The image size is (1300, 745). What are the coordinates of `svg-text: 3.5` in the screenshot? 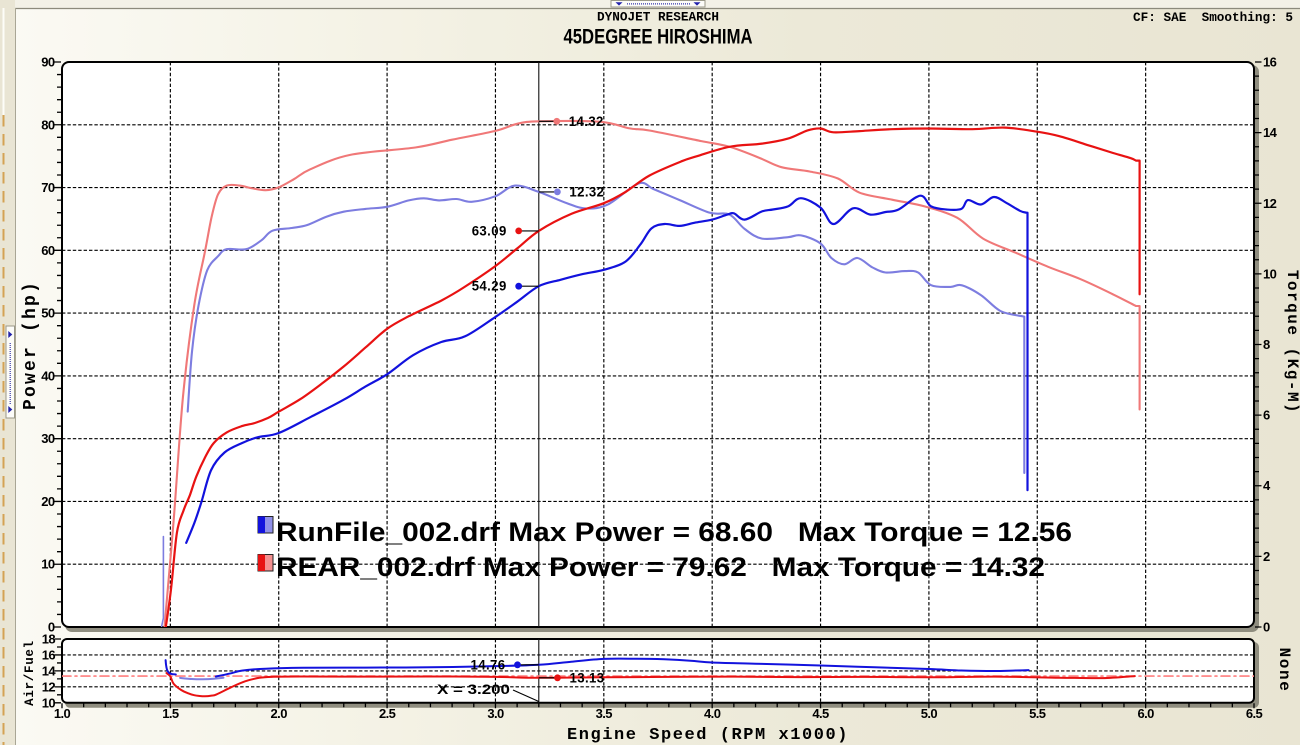 It's located at (604, 713).